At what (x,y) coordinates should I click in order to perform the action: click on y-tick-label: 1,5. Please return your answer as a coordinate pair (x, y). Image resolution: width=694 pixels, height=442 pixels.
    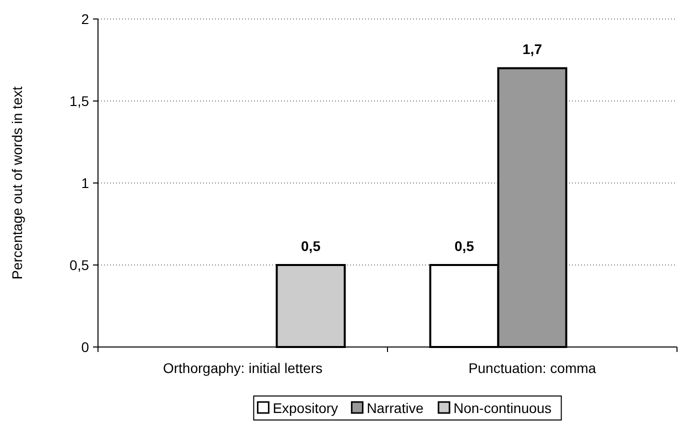
    Looking at the image, I should click on (80, 100).